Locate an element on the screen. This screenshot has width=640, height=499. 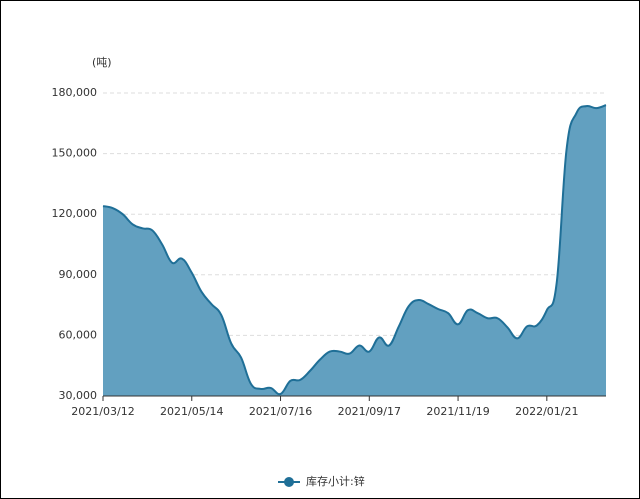
y-tick-label: 30,000 is located at coordinates (78, 395).